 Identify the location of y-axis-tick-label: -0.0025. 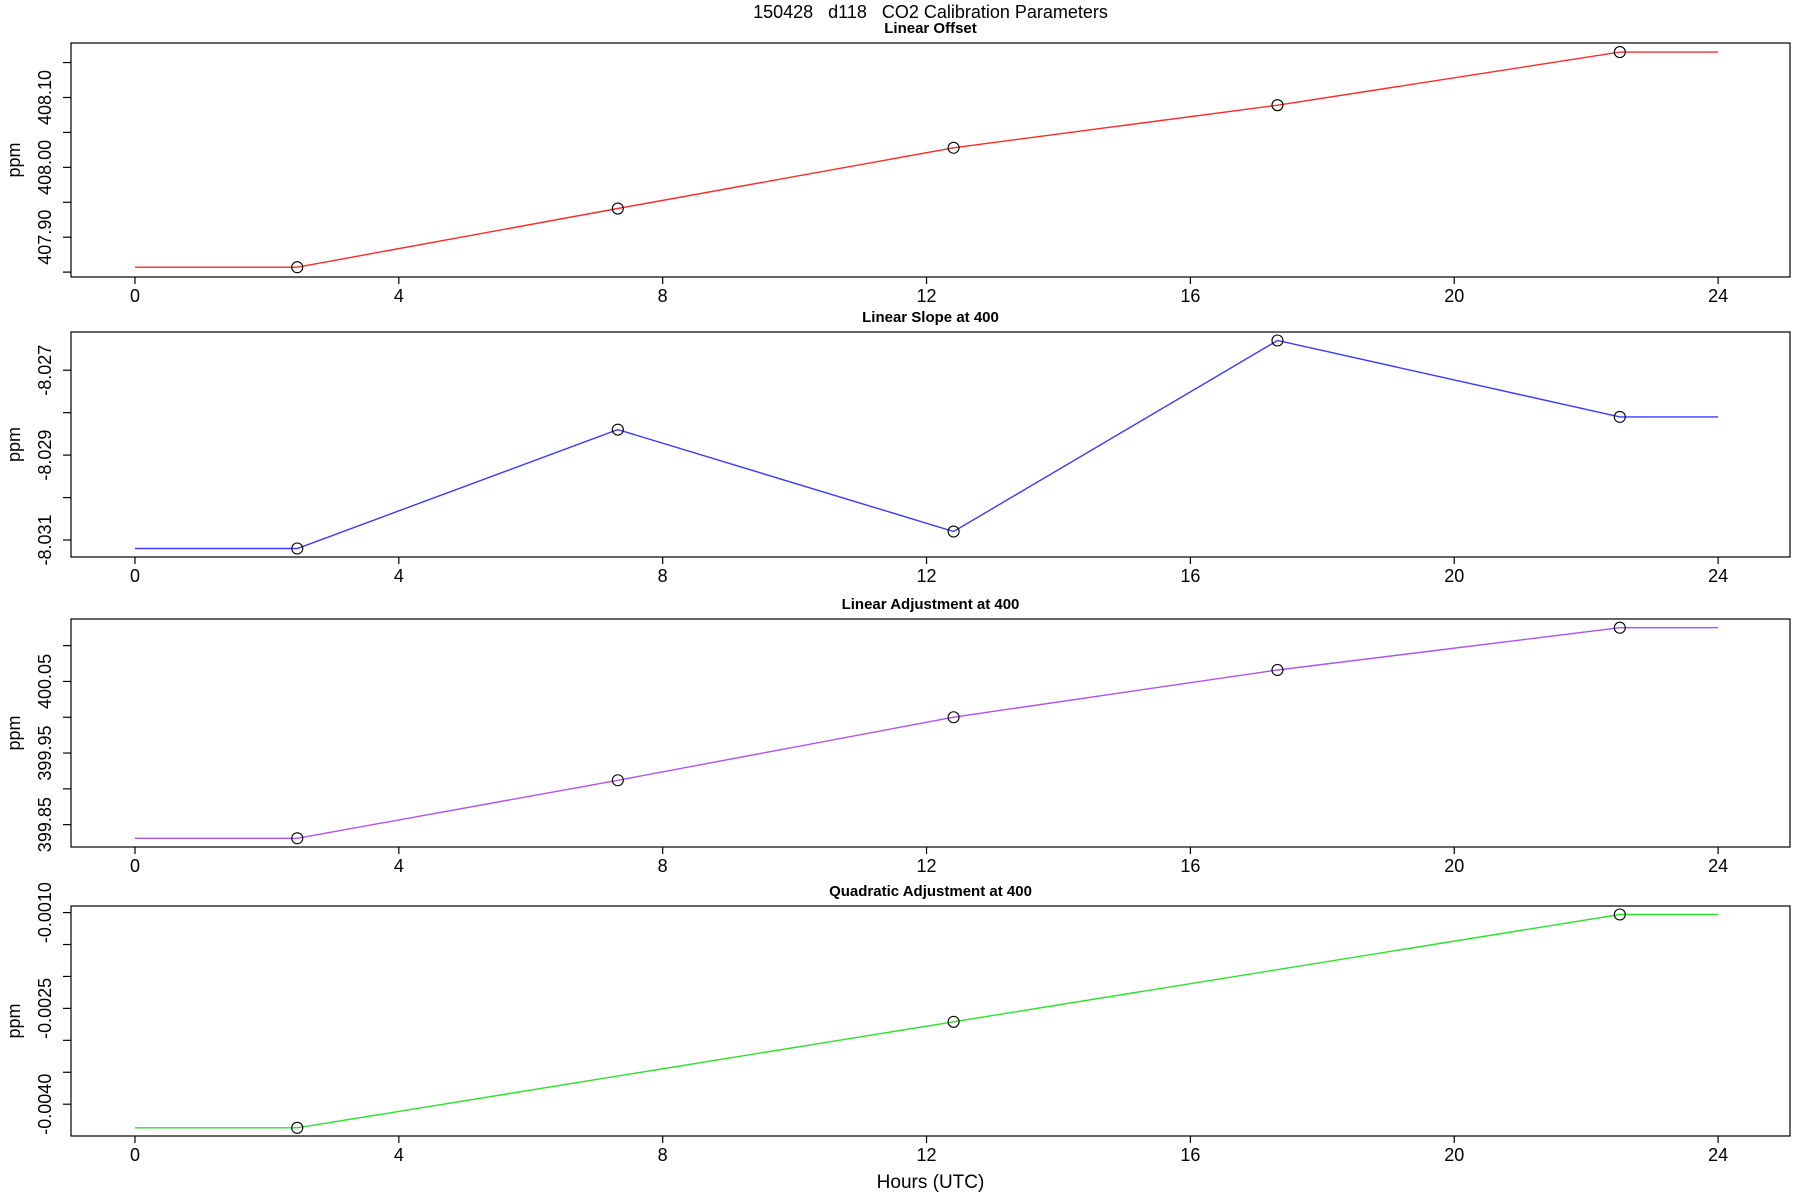
(45, 1008).